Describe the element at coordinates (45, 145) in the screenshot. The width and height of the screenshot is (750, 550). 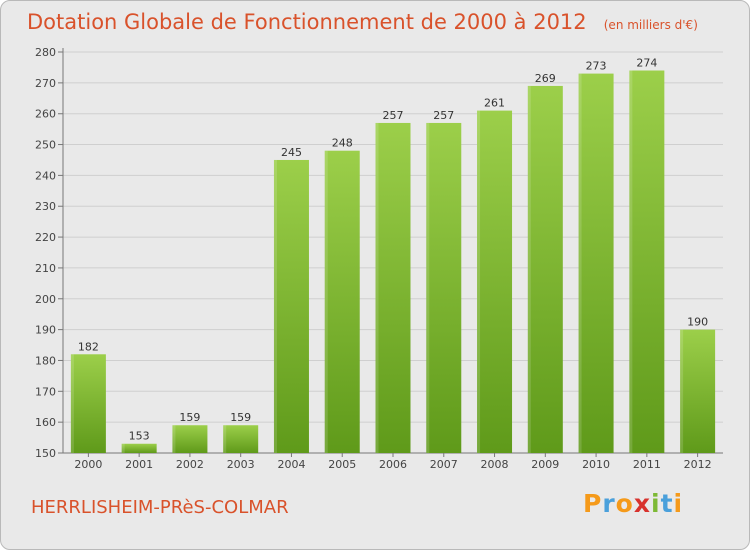
I see `y-tick-label: 250` at that location.